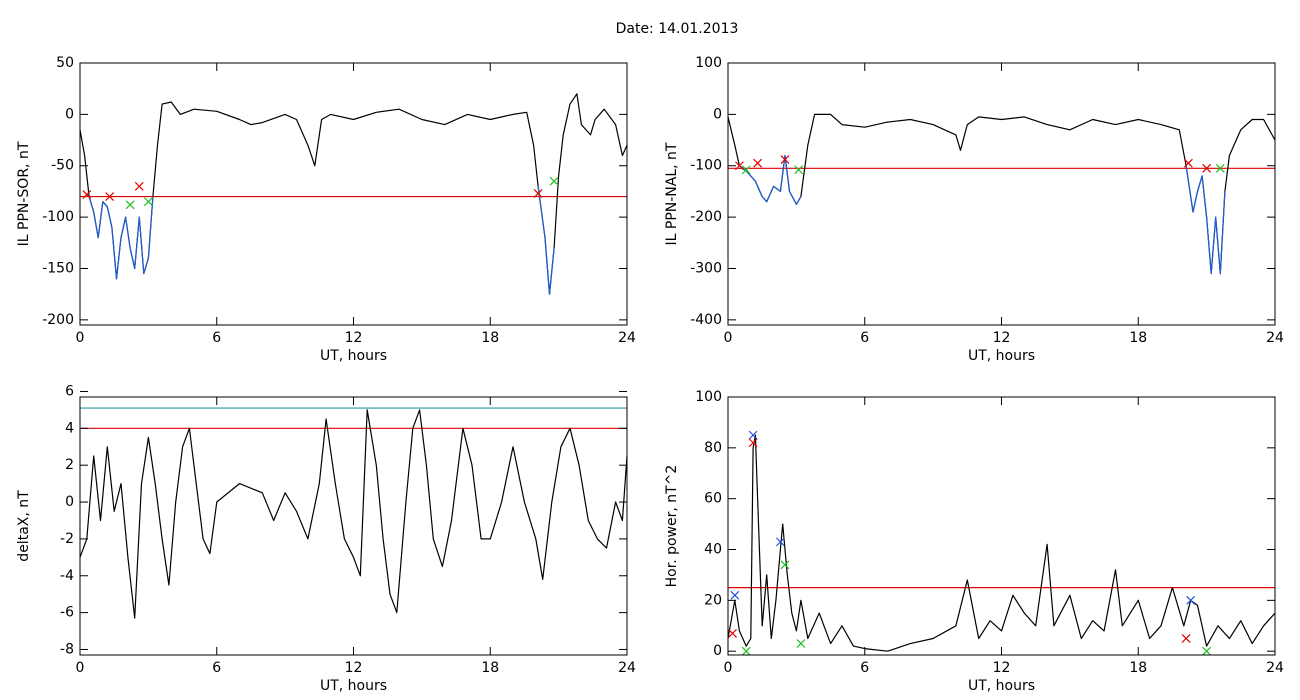 This screenshot has height=700, width=1300. I want to click on y-tick-label: -50, so click(62, 166).